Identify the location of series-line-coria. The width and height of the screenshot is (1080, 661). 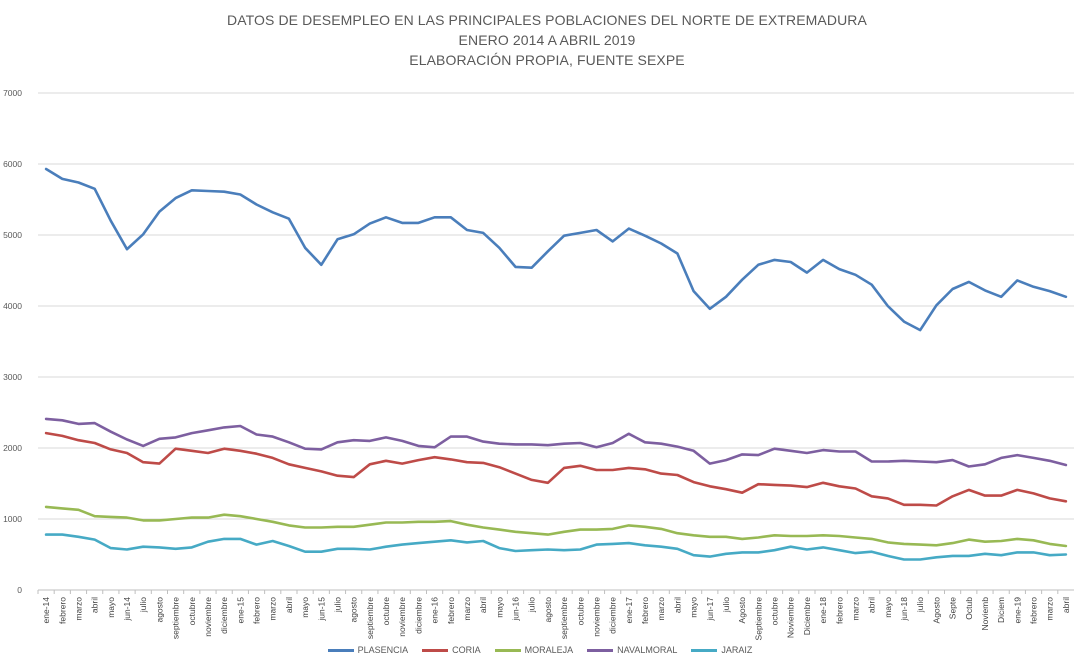
(556, 469).